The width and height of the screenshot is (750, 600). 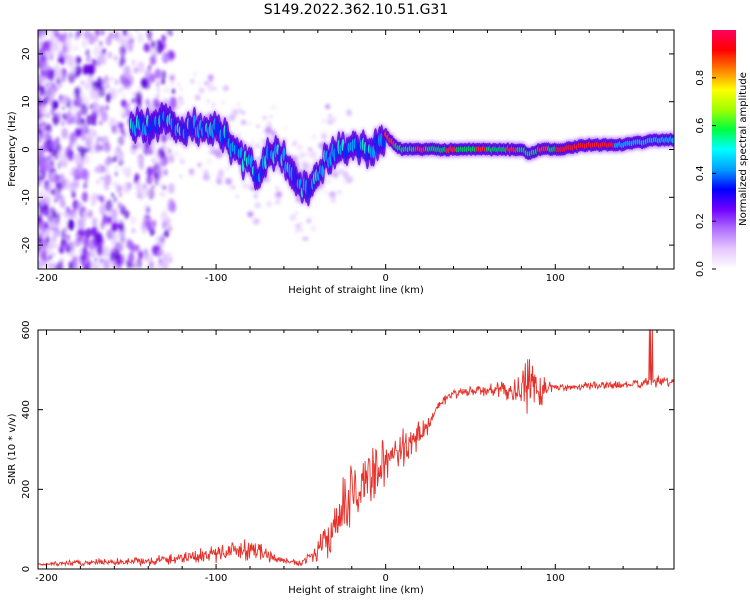 I want to click on figure-title: S149.2022.362.10.51.G31, so click(x=356, y=10).